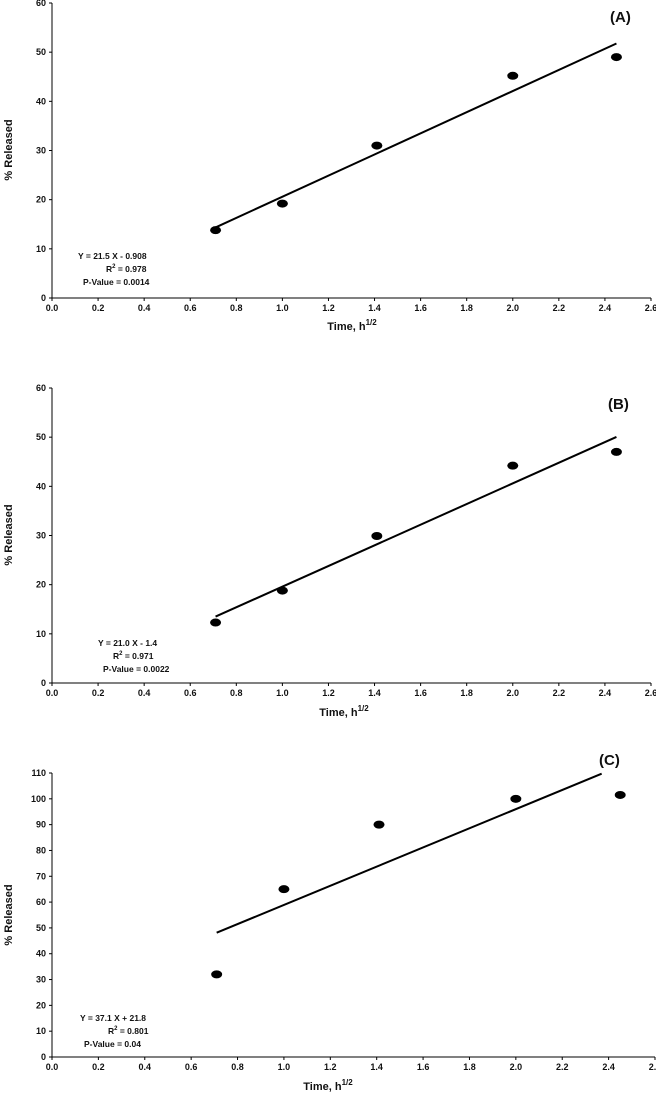 This screenshot has width=656, height=1095. Describe the element at coordinates (112, 1044) in the screenshot. I see `p-value-text: P-Value = 0.04` at that location.